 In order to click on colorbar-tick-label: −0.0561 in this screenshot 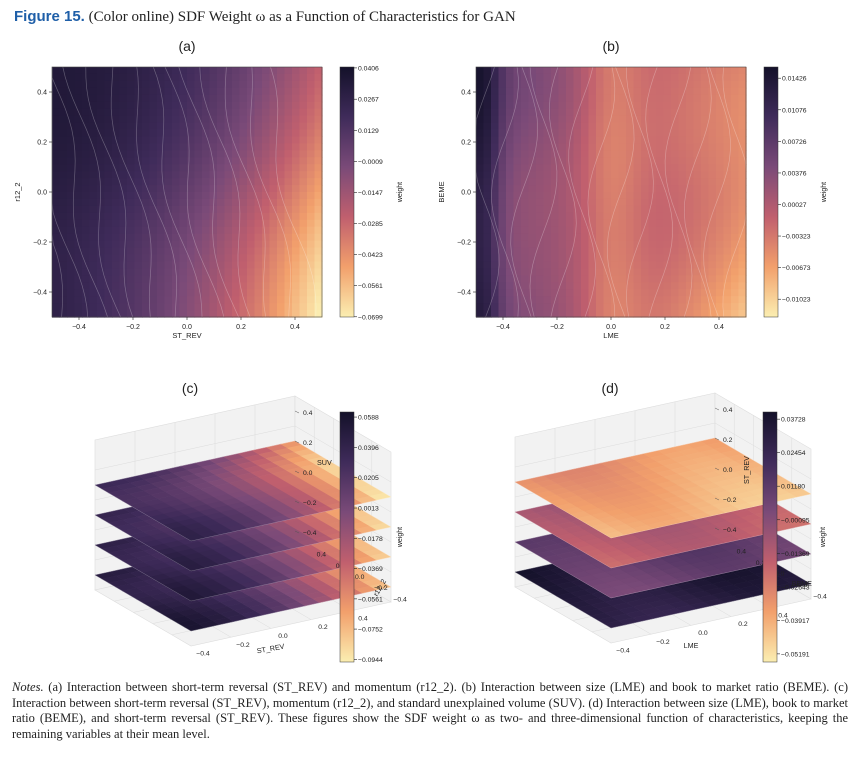, I will do `click(370, 599)`.